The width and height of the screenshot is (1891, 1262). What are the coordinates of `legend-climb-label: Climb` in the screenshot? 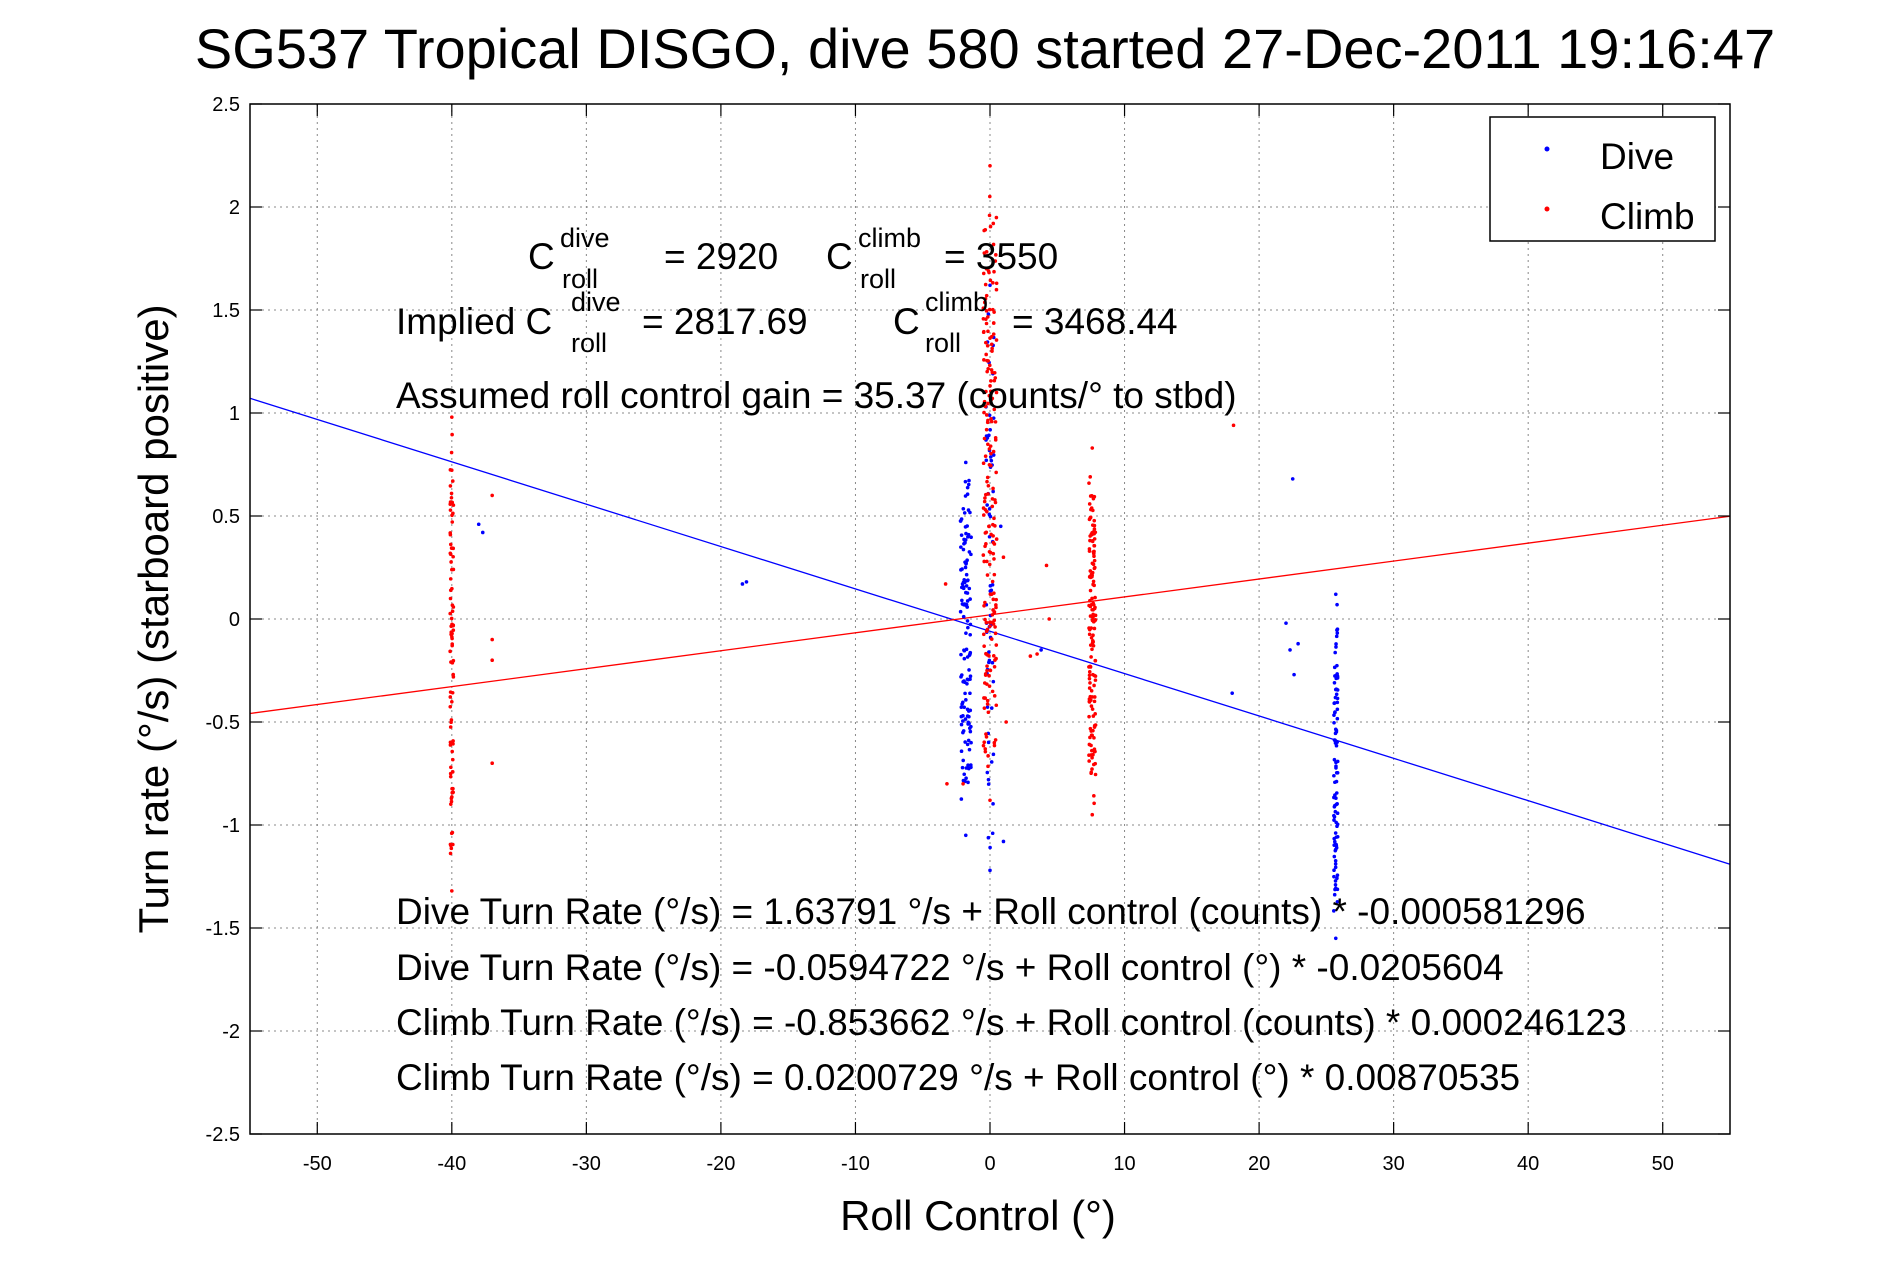 It's located at (1647, 216).